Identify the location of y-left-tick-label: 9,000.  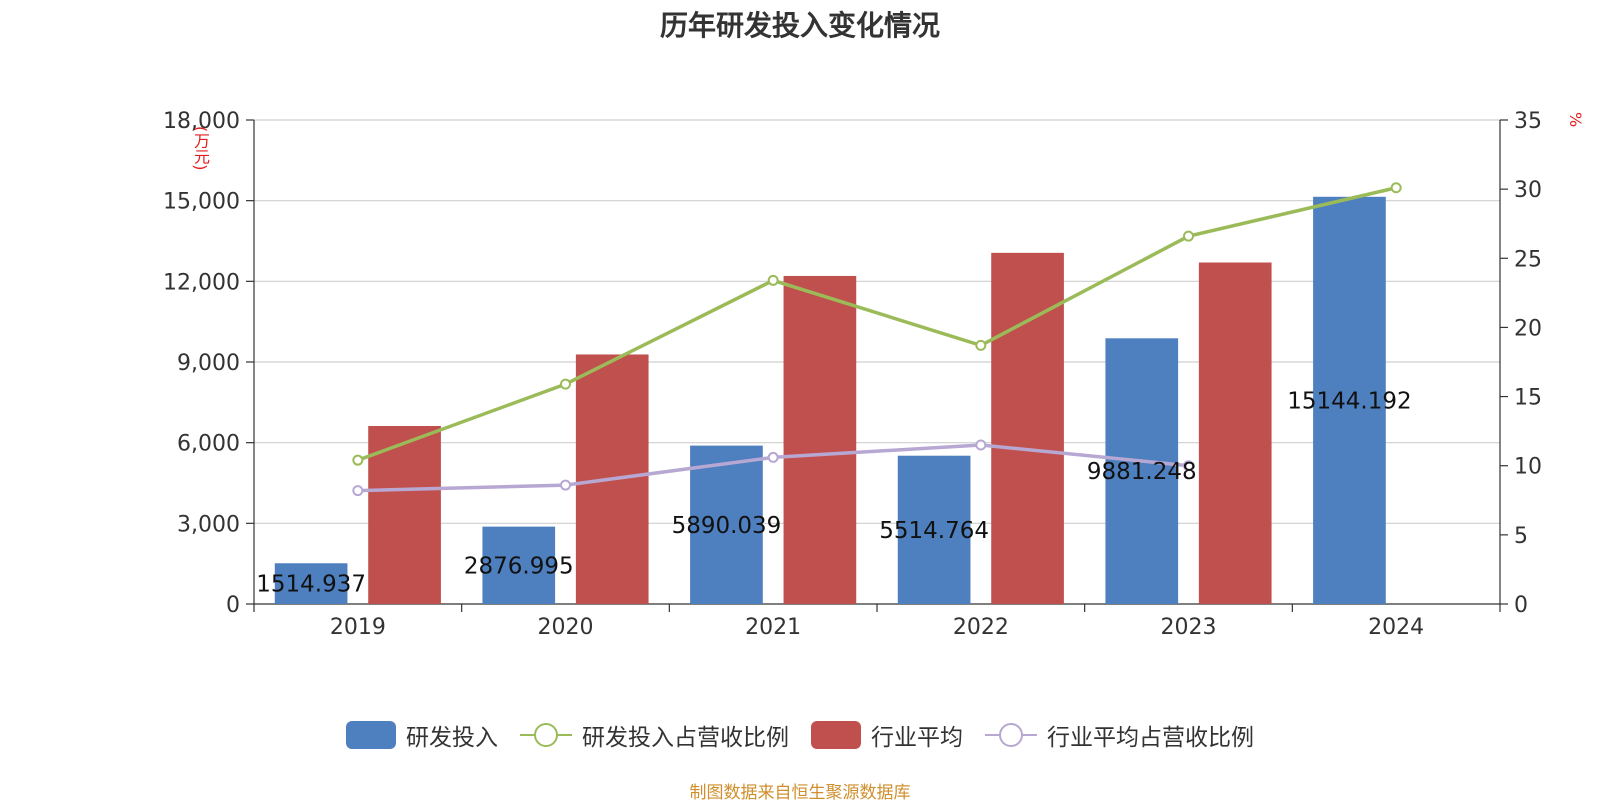
(208, 363).